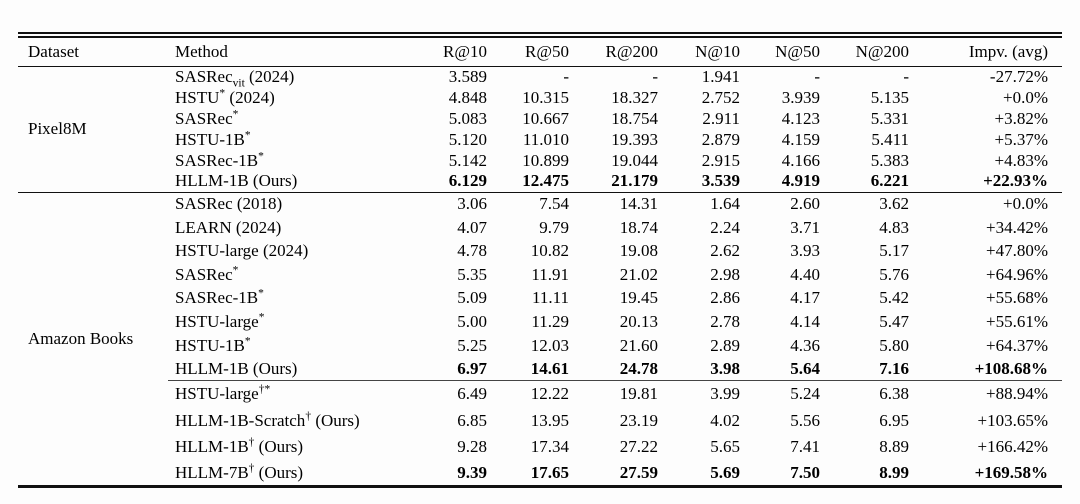  I want to click on improvement-cell: +166.42%, so click(1013, 447).